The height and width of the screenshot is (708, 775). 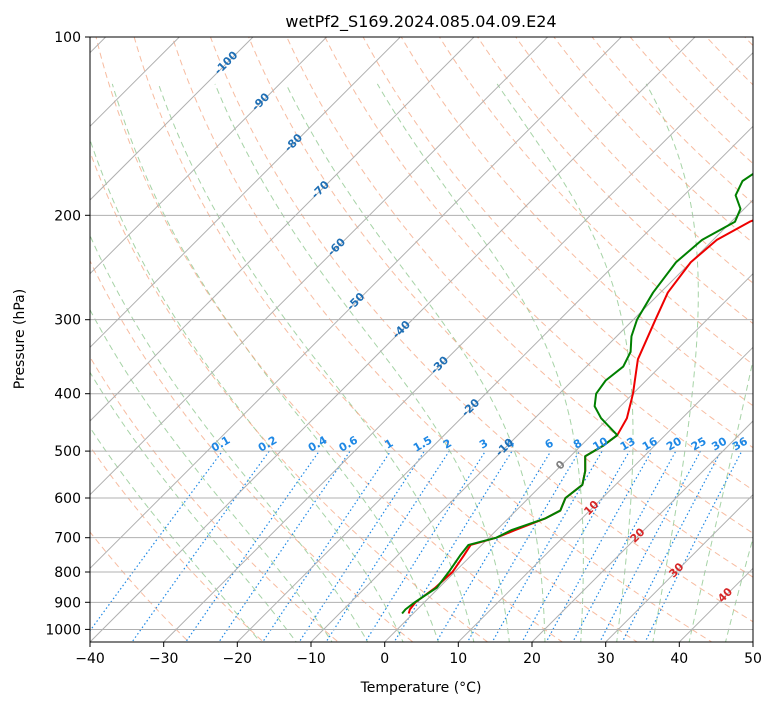 I want to click on x-axis-label: Temperature (°C), so click(x=421, y=688).